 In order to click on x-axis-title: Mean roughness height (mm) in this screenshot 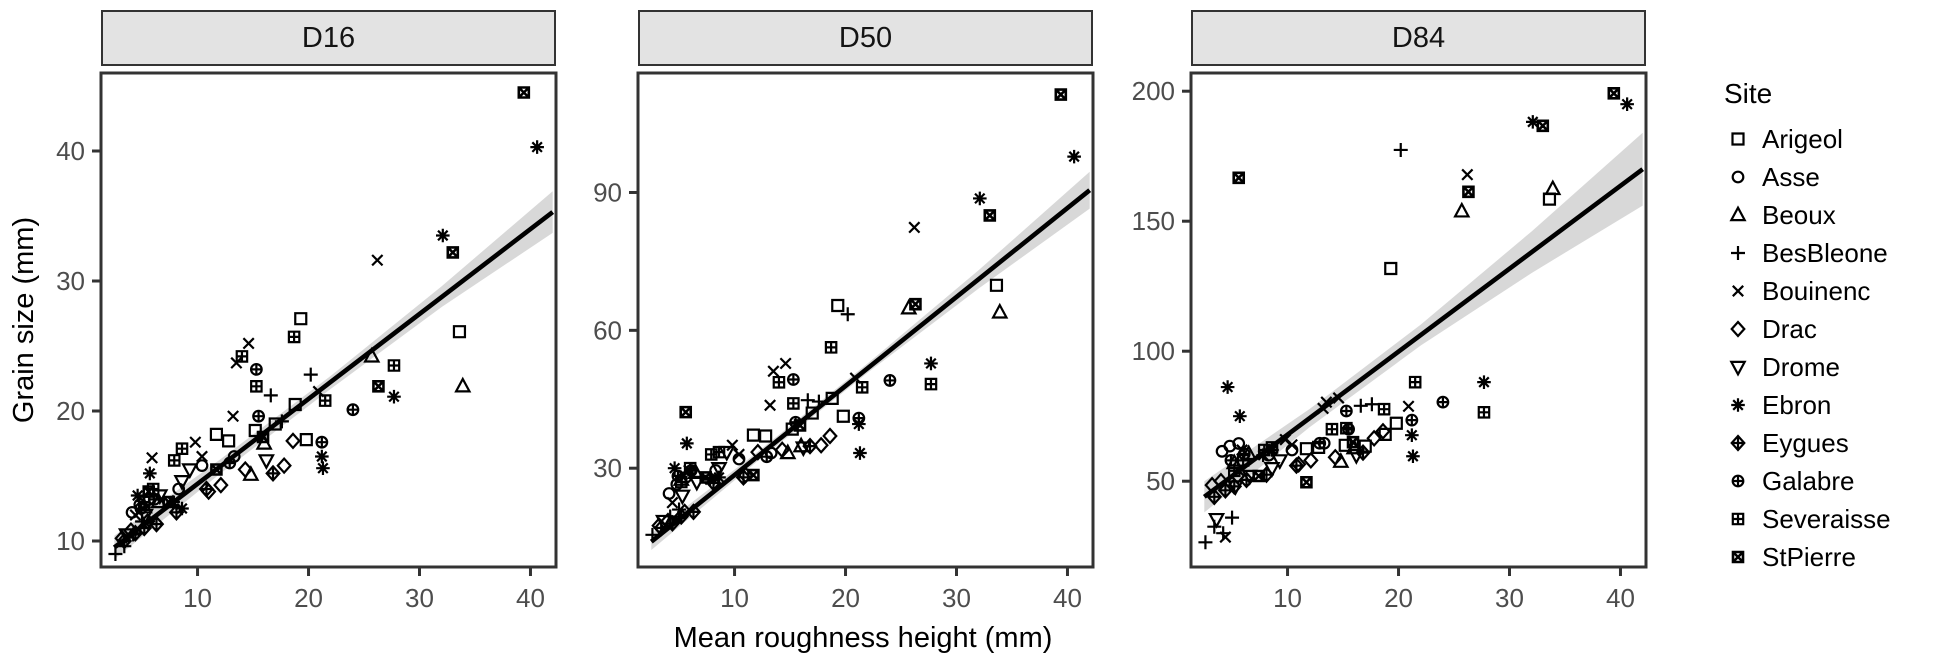, I will do `click(863, 638)`.